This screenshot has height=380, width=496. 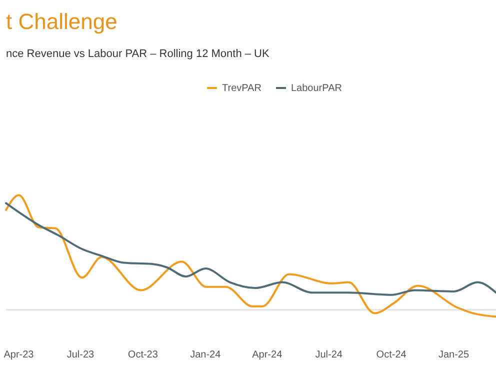 I want to click on x-tick-label: Apr-23, so click(x=19, y=355).